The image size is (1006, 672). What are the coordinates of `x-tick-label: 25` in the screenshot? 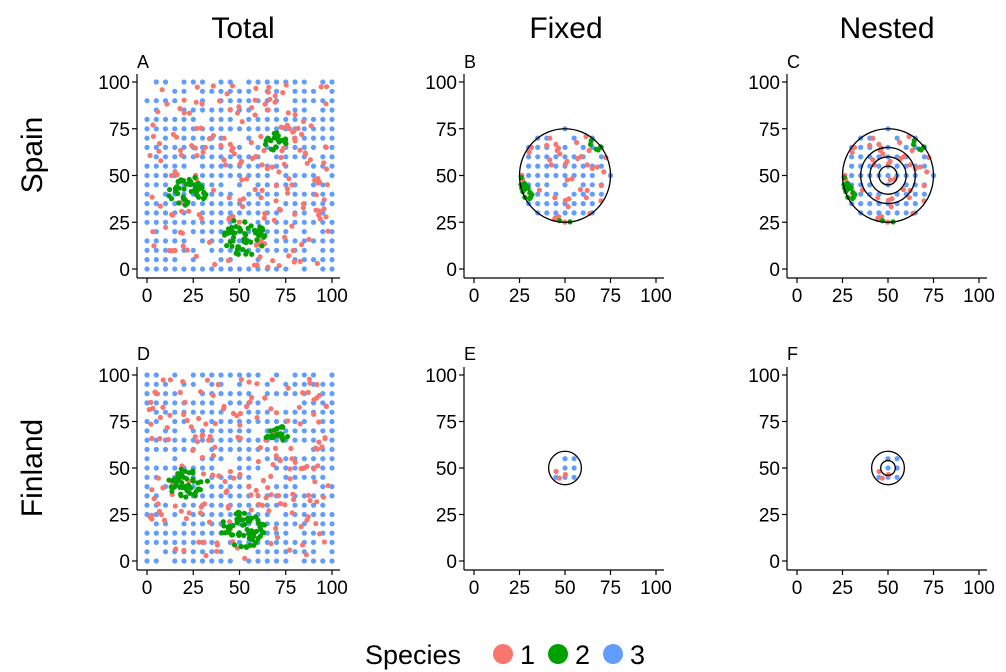 It's located at (193, 296).